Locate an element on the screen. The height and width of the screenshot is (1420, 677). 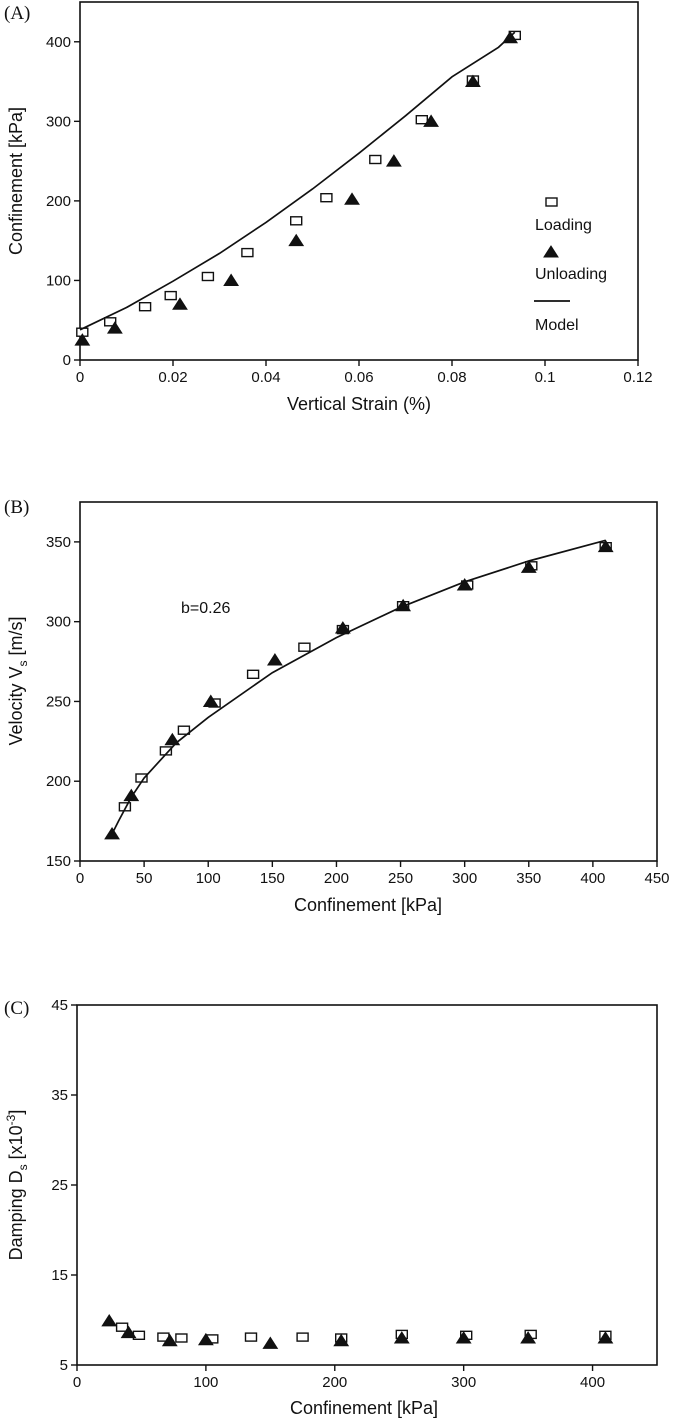
panel-c-y-axis-title: Damping Ds [x10-3] is located at coordinates (17, 1185).